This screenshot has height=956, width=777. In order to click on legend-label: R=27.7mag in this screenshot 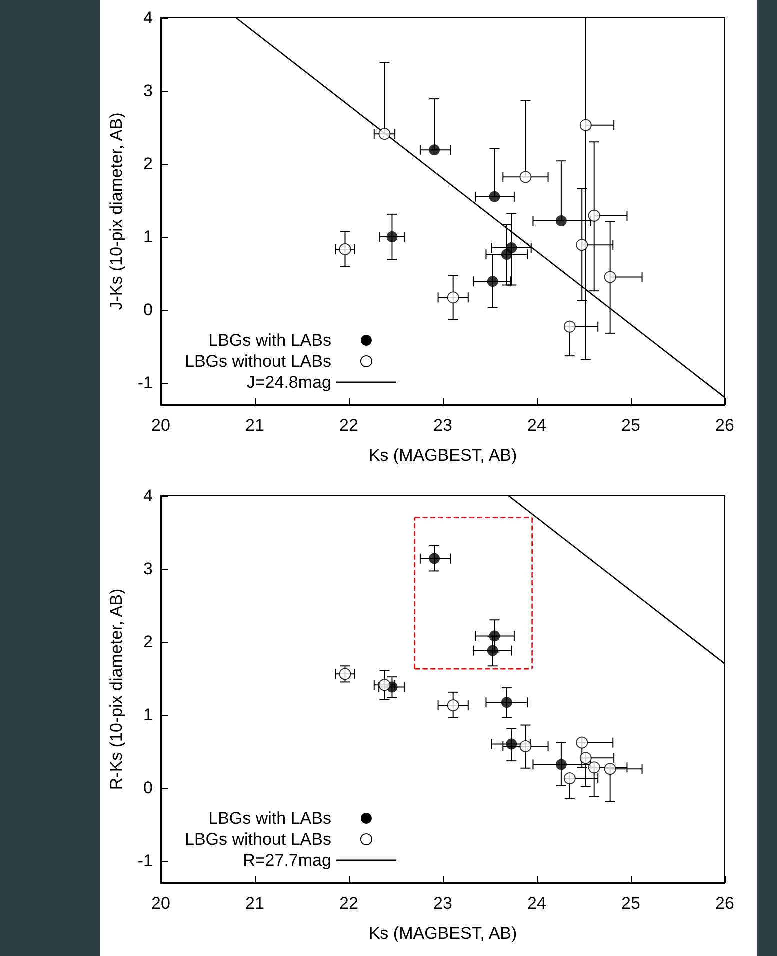, I will do `click(287, 860)`.